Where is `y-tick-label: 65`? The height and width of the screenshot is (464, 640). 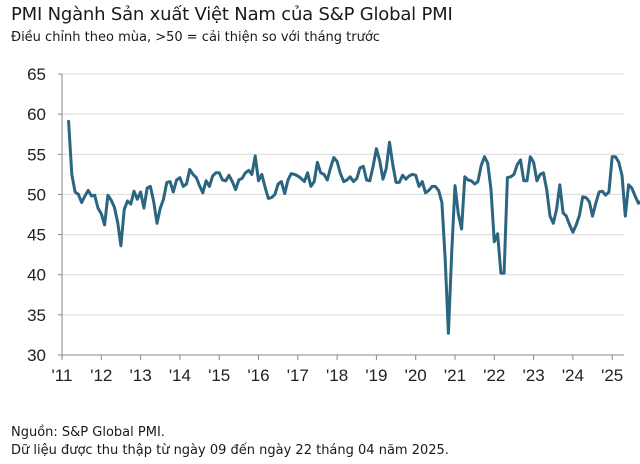
y-tick-label: 65 is located at coordinates (36, 74).